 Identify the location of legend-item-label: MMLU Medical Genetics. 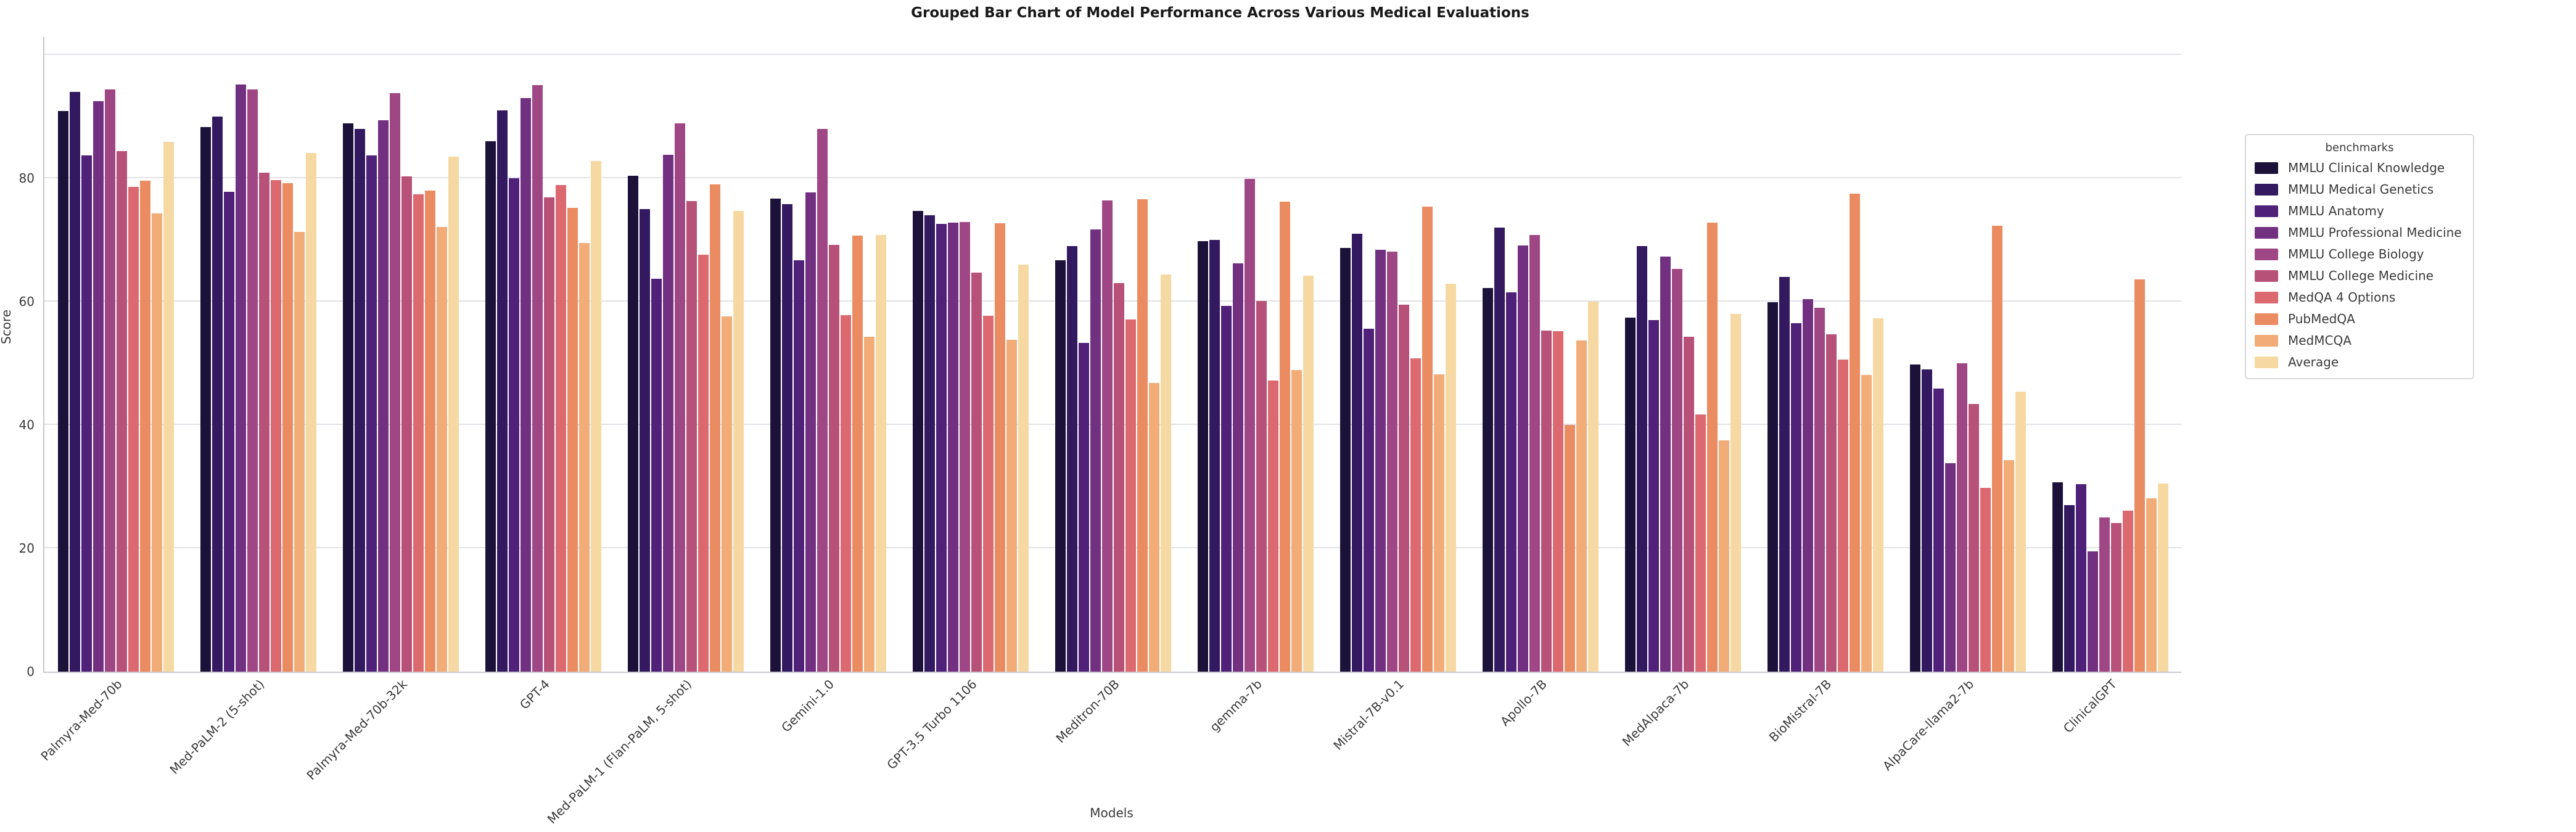
(2361, 189).